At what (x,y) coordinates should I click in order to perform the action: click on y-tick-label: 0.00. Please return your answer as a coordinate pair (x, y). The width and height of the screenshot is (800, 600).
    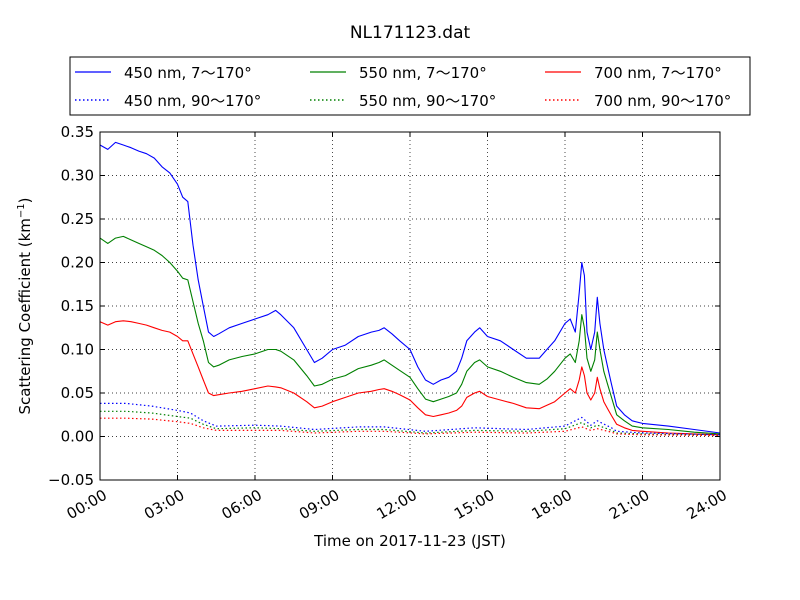
    Looking at the image, I should click on (77, 437).